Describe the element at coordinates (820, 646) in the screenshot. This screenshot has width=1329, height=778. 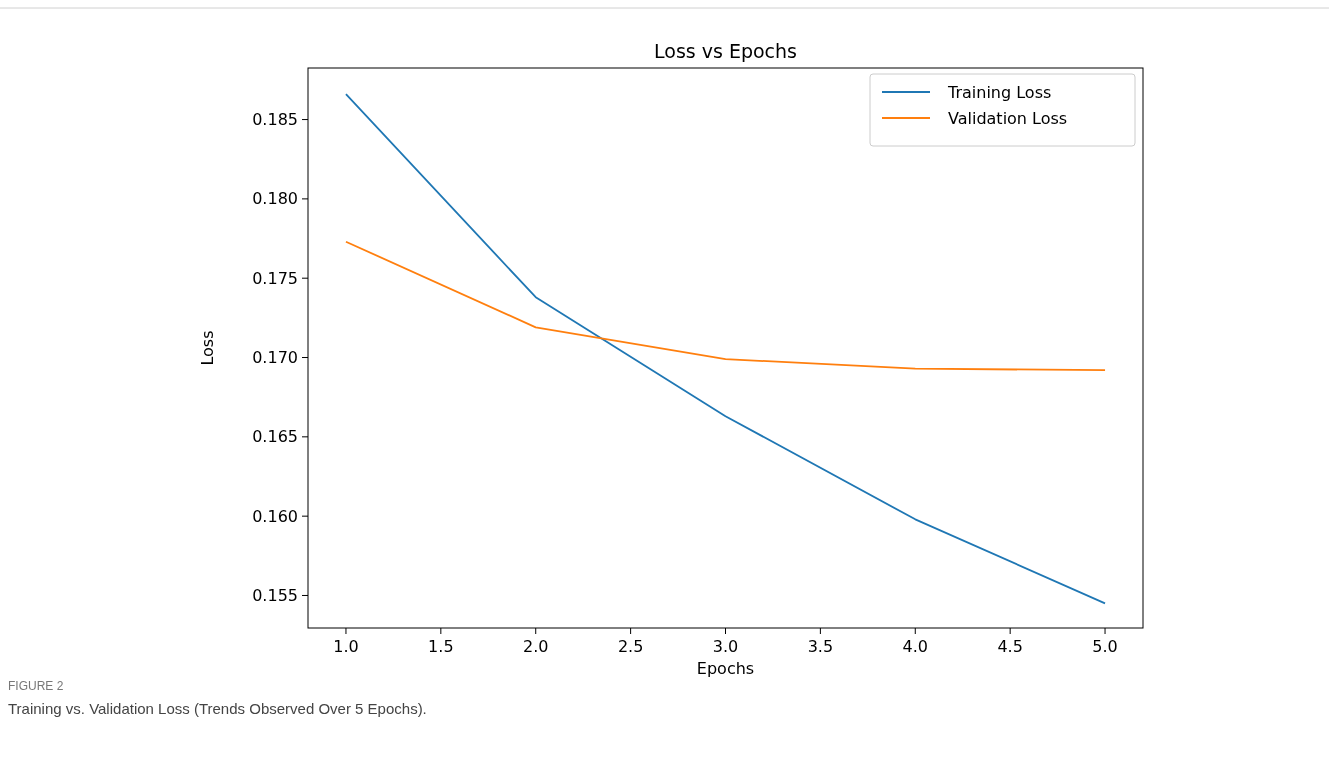
I see `x-tick-label: 3.5` at that location.